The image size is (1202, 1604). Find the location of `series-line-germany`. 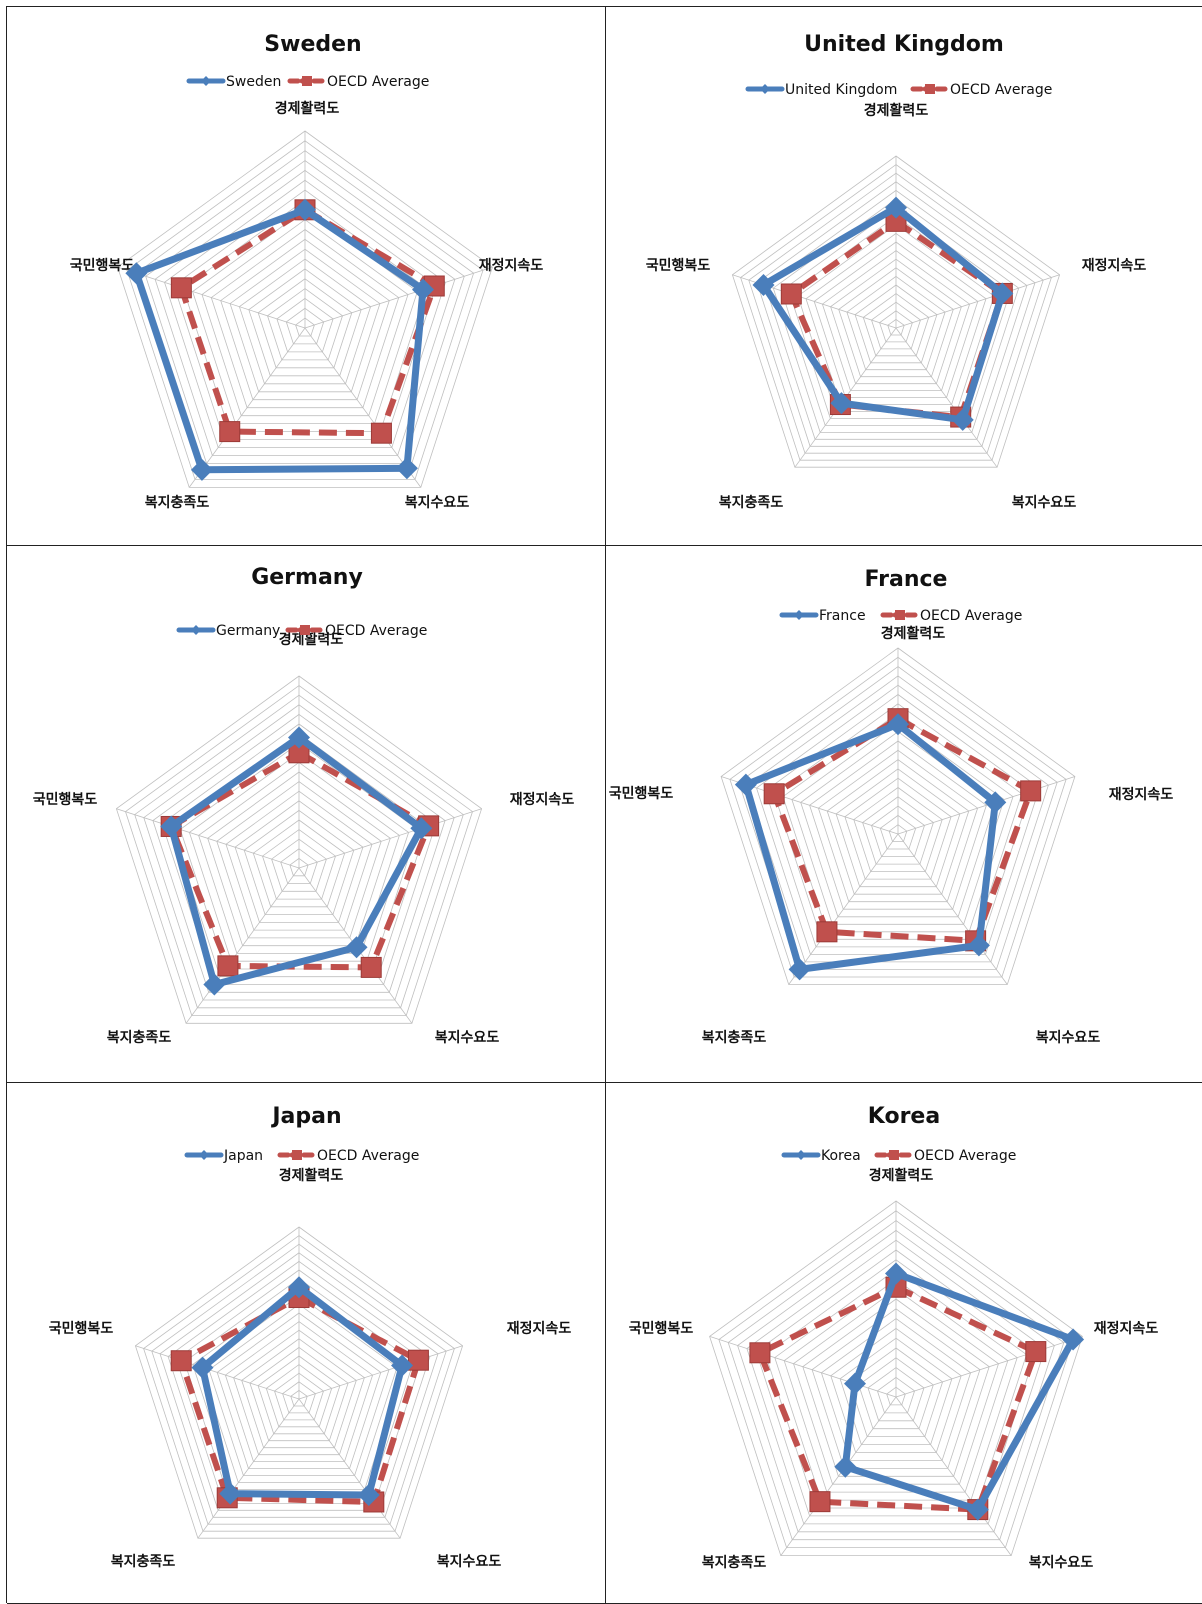

series-line-germany is located at coordinates (296, 860).